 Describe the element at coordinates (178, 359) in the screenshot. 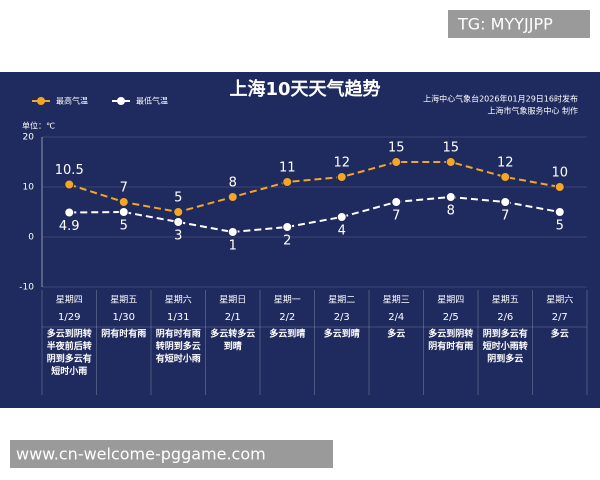

I see `weather-text: 有短时小雨` at that location.